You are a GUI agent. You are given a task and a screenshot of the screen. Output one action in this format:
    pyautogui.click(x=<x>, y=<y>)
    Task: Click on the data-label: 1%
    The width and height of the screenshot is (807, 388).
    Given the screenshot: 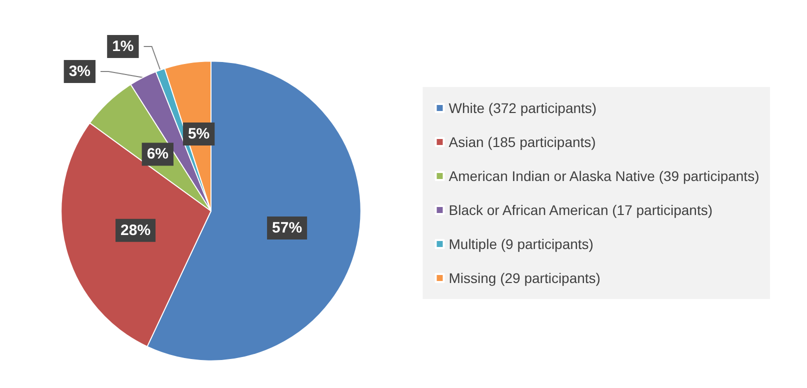 What is the action you would take?
    pyautogui.click(x=123, y=46)
    